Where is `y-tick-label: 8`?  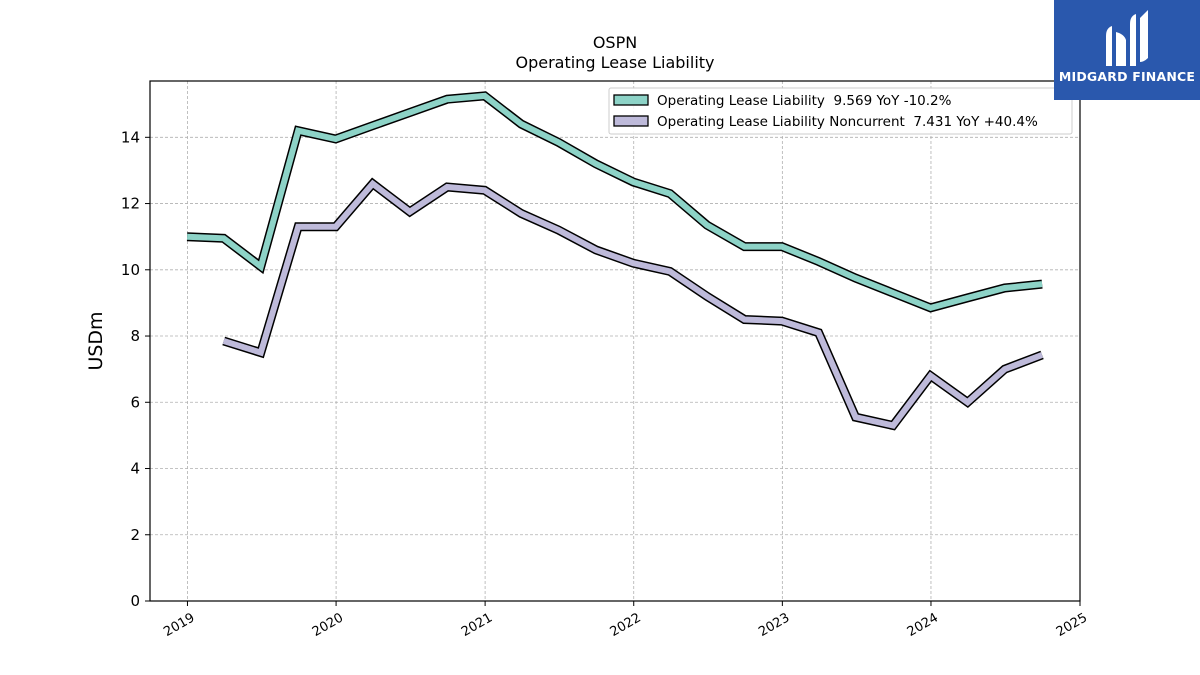
y-tick-label: 8 is located at coordinates (135, 336).